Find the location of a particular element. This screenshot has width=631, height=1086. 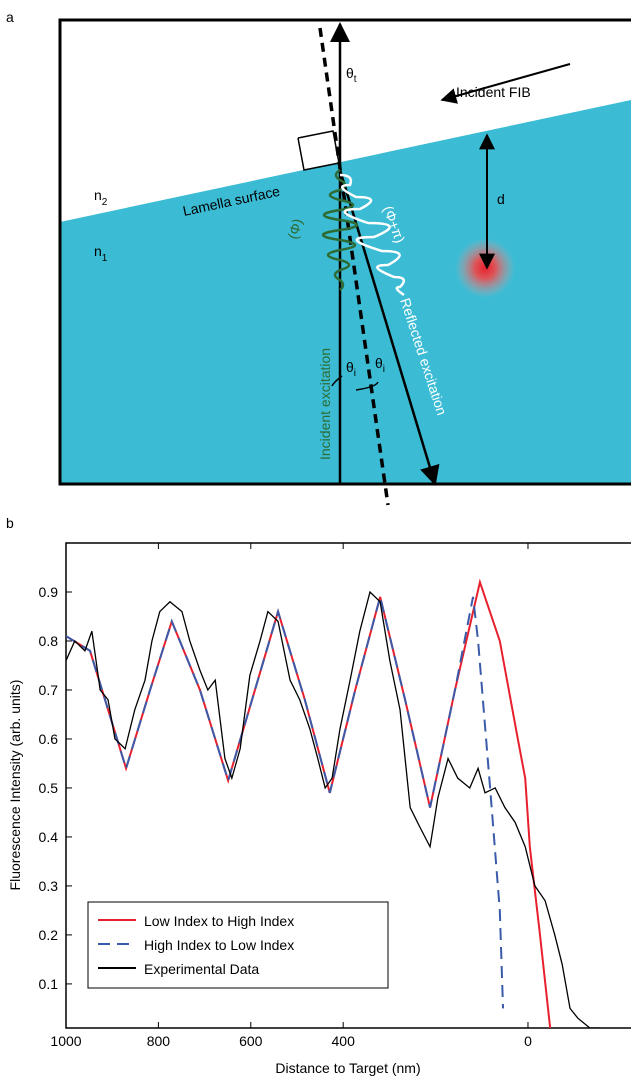

n2: n2 is located at coordinates (101, 197).